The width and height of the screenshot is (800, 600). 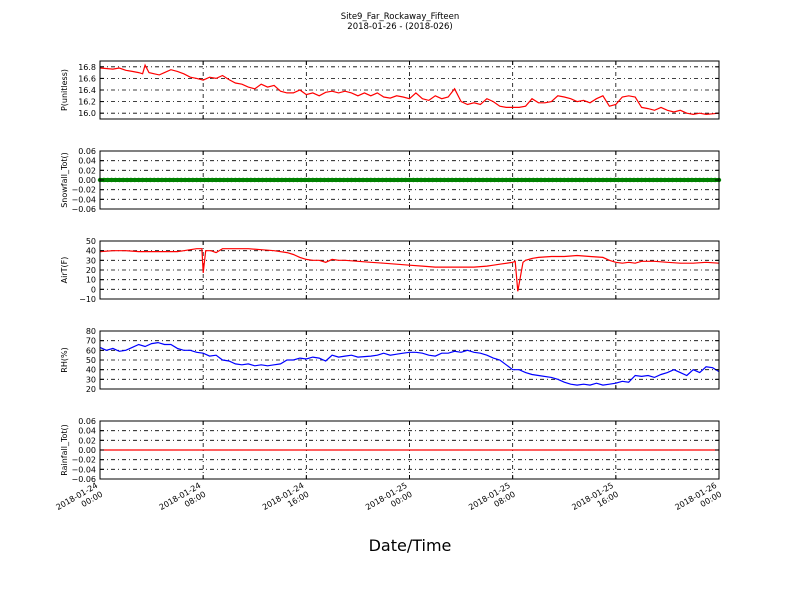 I want to click on y-tick-label: 16.2, so click(x=87, y=102).